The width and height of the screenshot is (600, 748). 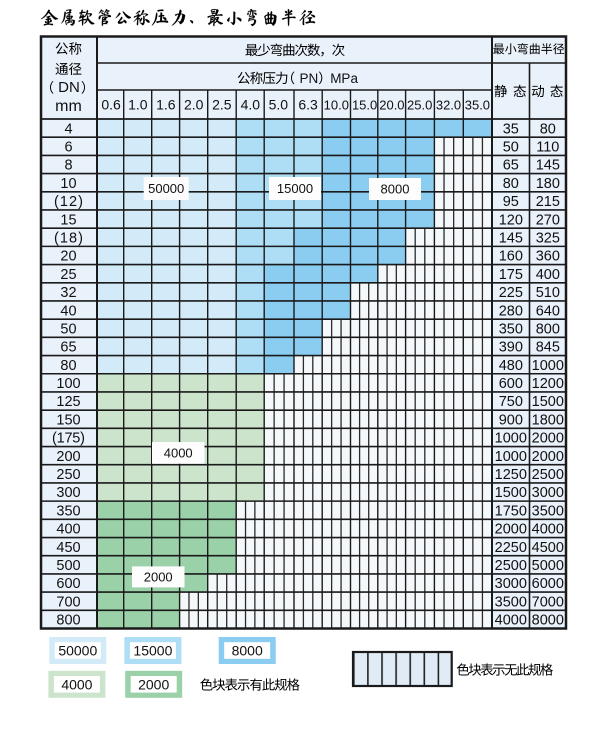 I want to click on svg-text: 4, so click(x=68, y=129).